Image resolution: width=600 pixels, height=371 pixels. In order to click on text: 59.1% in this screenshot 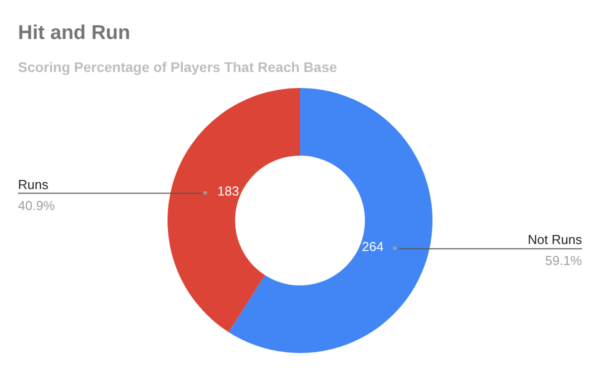, I will do `click(563, 260)`.